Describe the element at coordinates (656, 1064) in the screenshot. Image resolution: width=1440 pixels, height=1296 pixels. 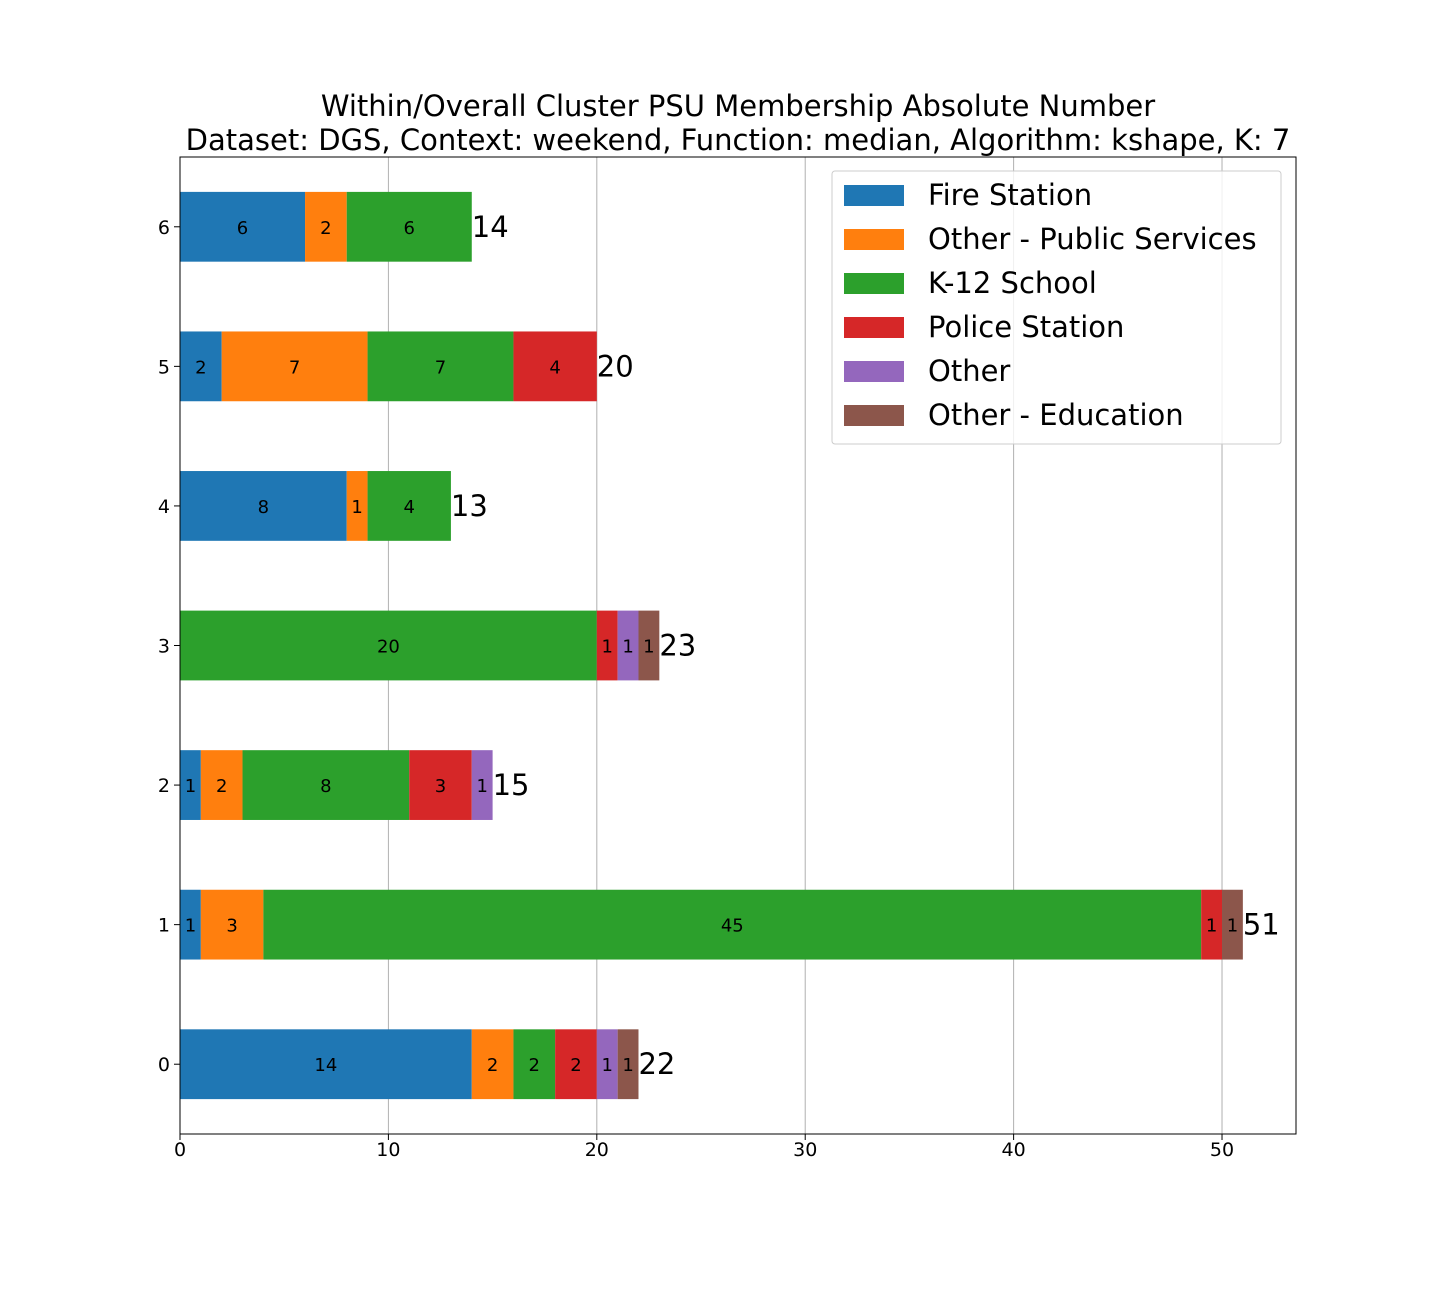
I see `bar-total-label: 22` at that location.